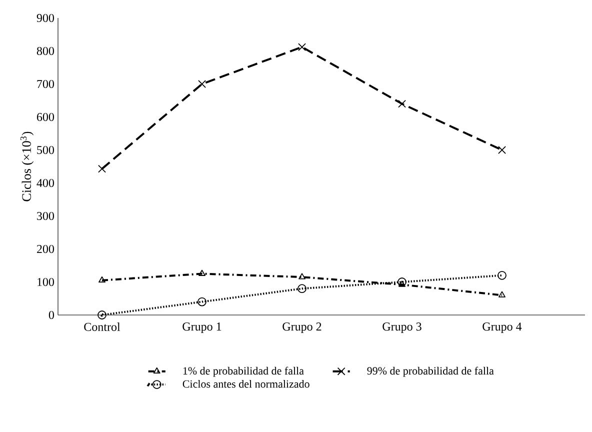  Describe the element at coordinates (45, 150) in the screenshot. I see `y-tick-label: 500` at that location.